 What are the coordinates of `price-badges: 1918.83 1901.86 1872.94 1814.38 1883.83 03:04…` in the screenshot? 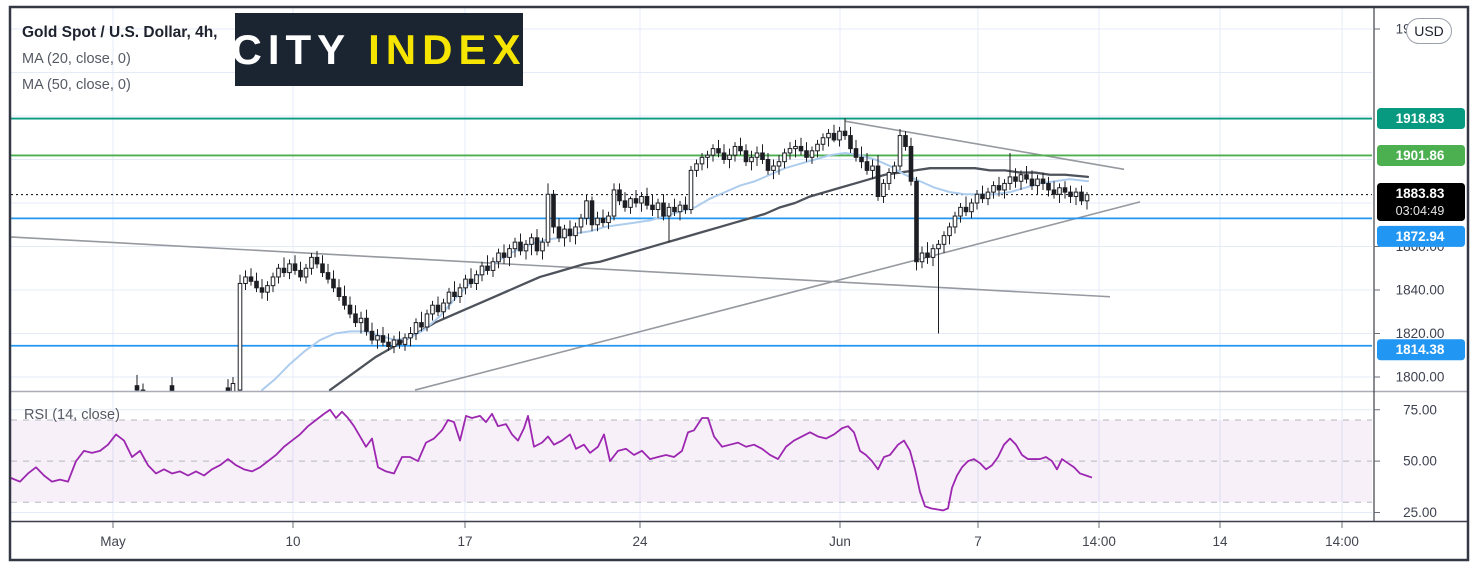 It's located at (1421, 234).